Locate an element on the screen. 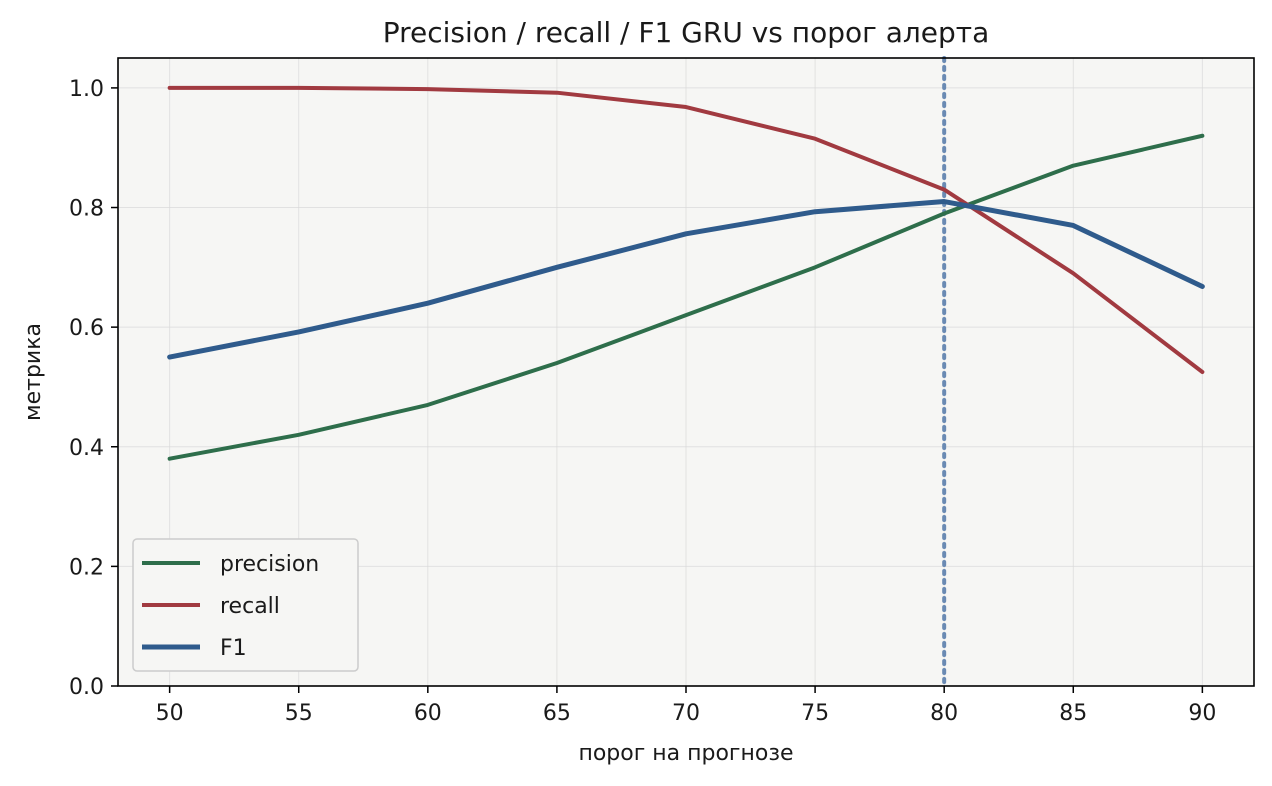 The height and width of the screenshot is (786, 1272). x-axis-label: порог на прогнозе is located at coordinates (685, 753).